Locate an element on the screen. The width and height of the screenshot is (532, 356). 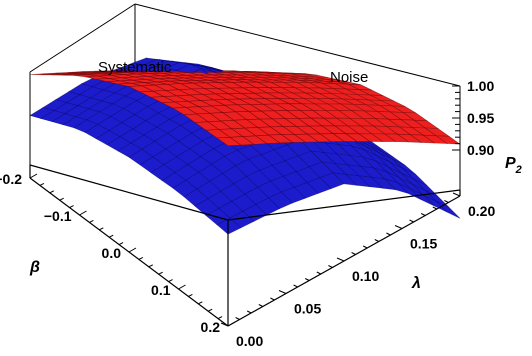
annotation-noise: Noise is located at coordinates (349, 77).